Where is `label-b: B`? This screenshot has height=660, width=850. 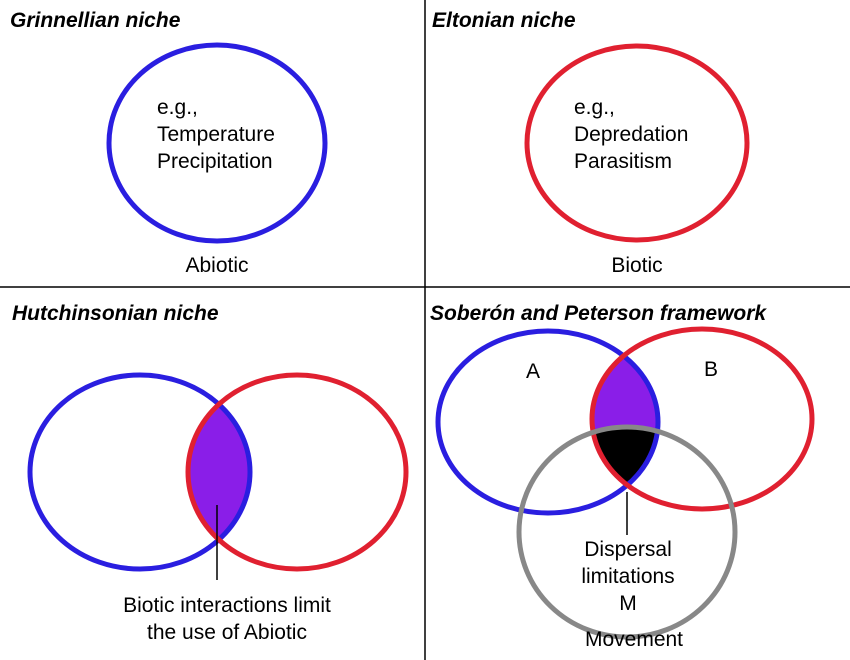
label-b: B is located at coordinates (711, 369).